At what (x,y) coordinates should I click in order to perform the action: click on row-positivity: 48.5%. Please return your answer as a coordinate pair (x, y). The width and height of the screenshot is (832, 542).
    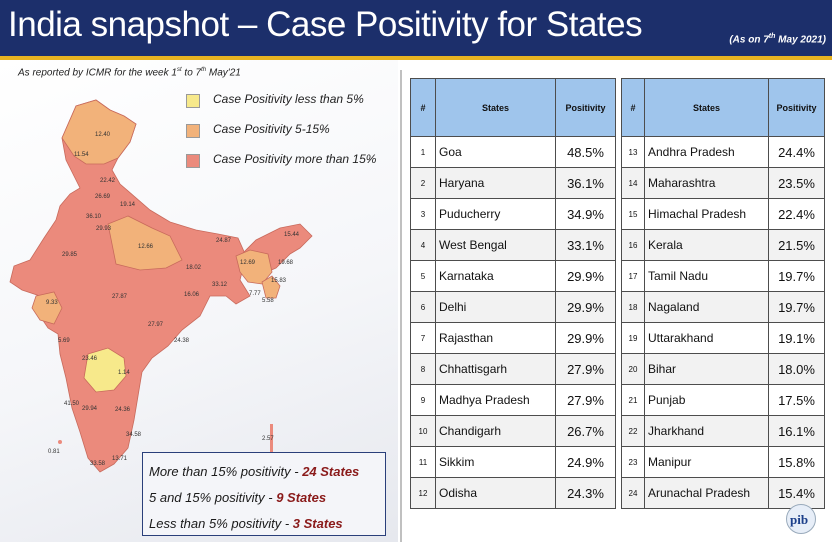
    Looking at the image, I should click on (585, 152).